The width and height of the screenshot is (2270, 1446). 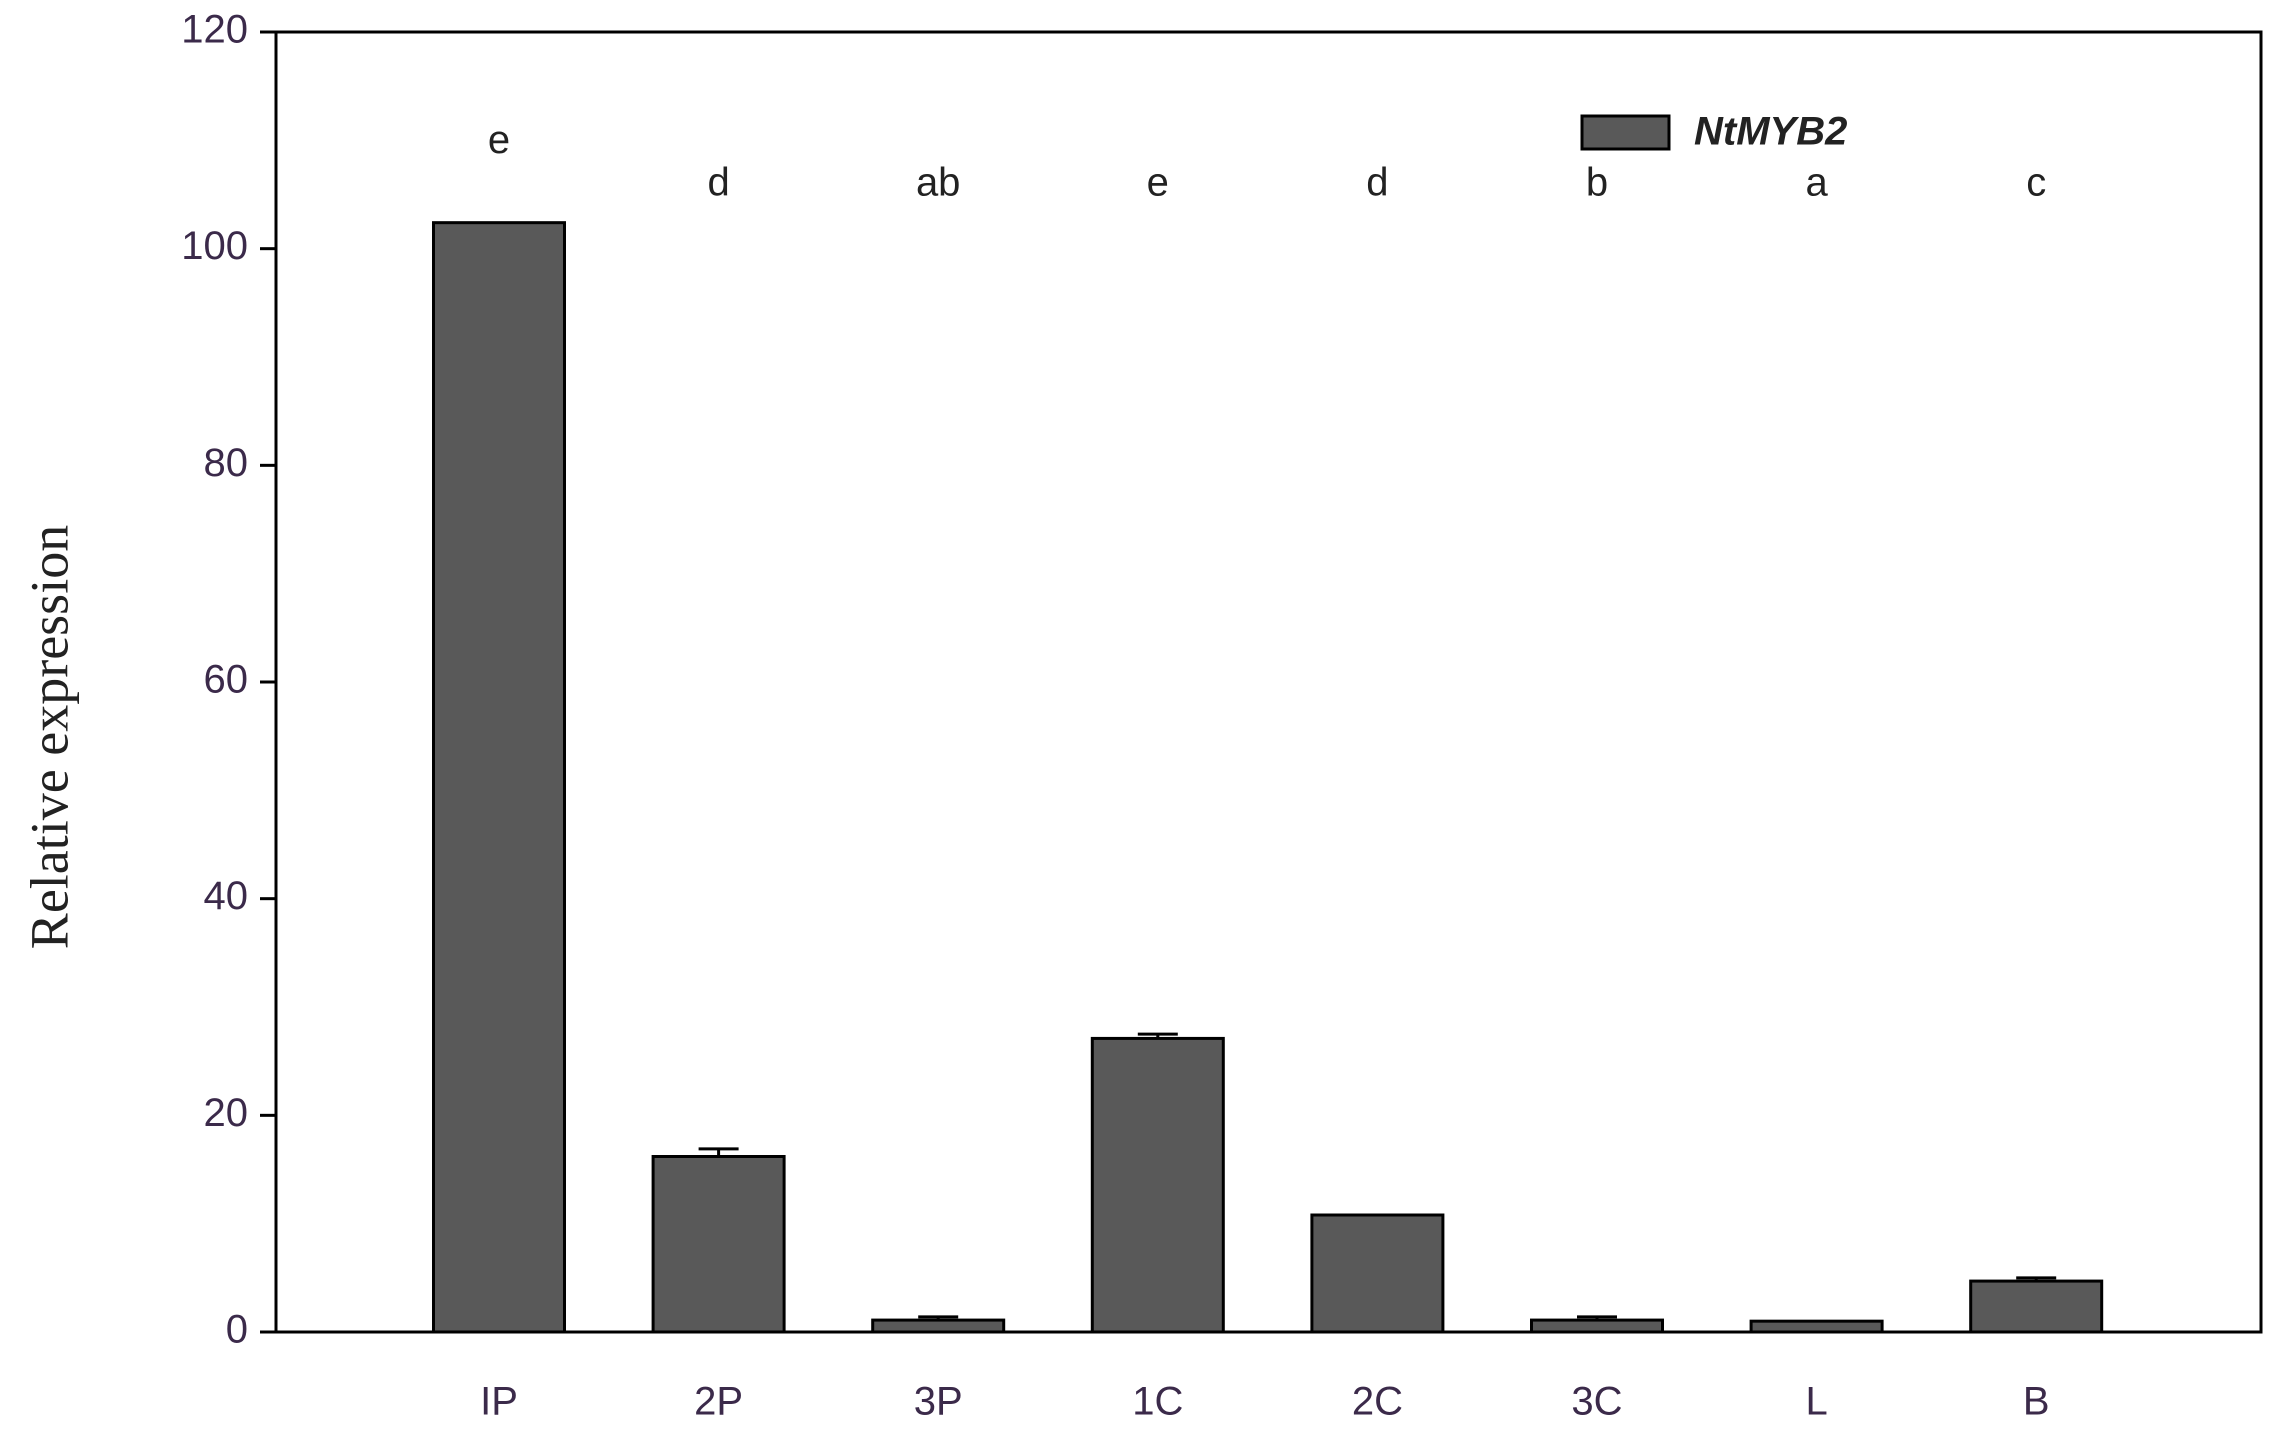 I want to click on legend-label: NtMYB2, so click(x=1770, y=132).